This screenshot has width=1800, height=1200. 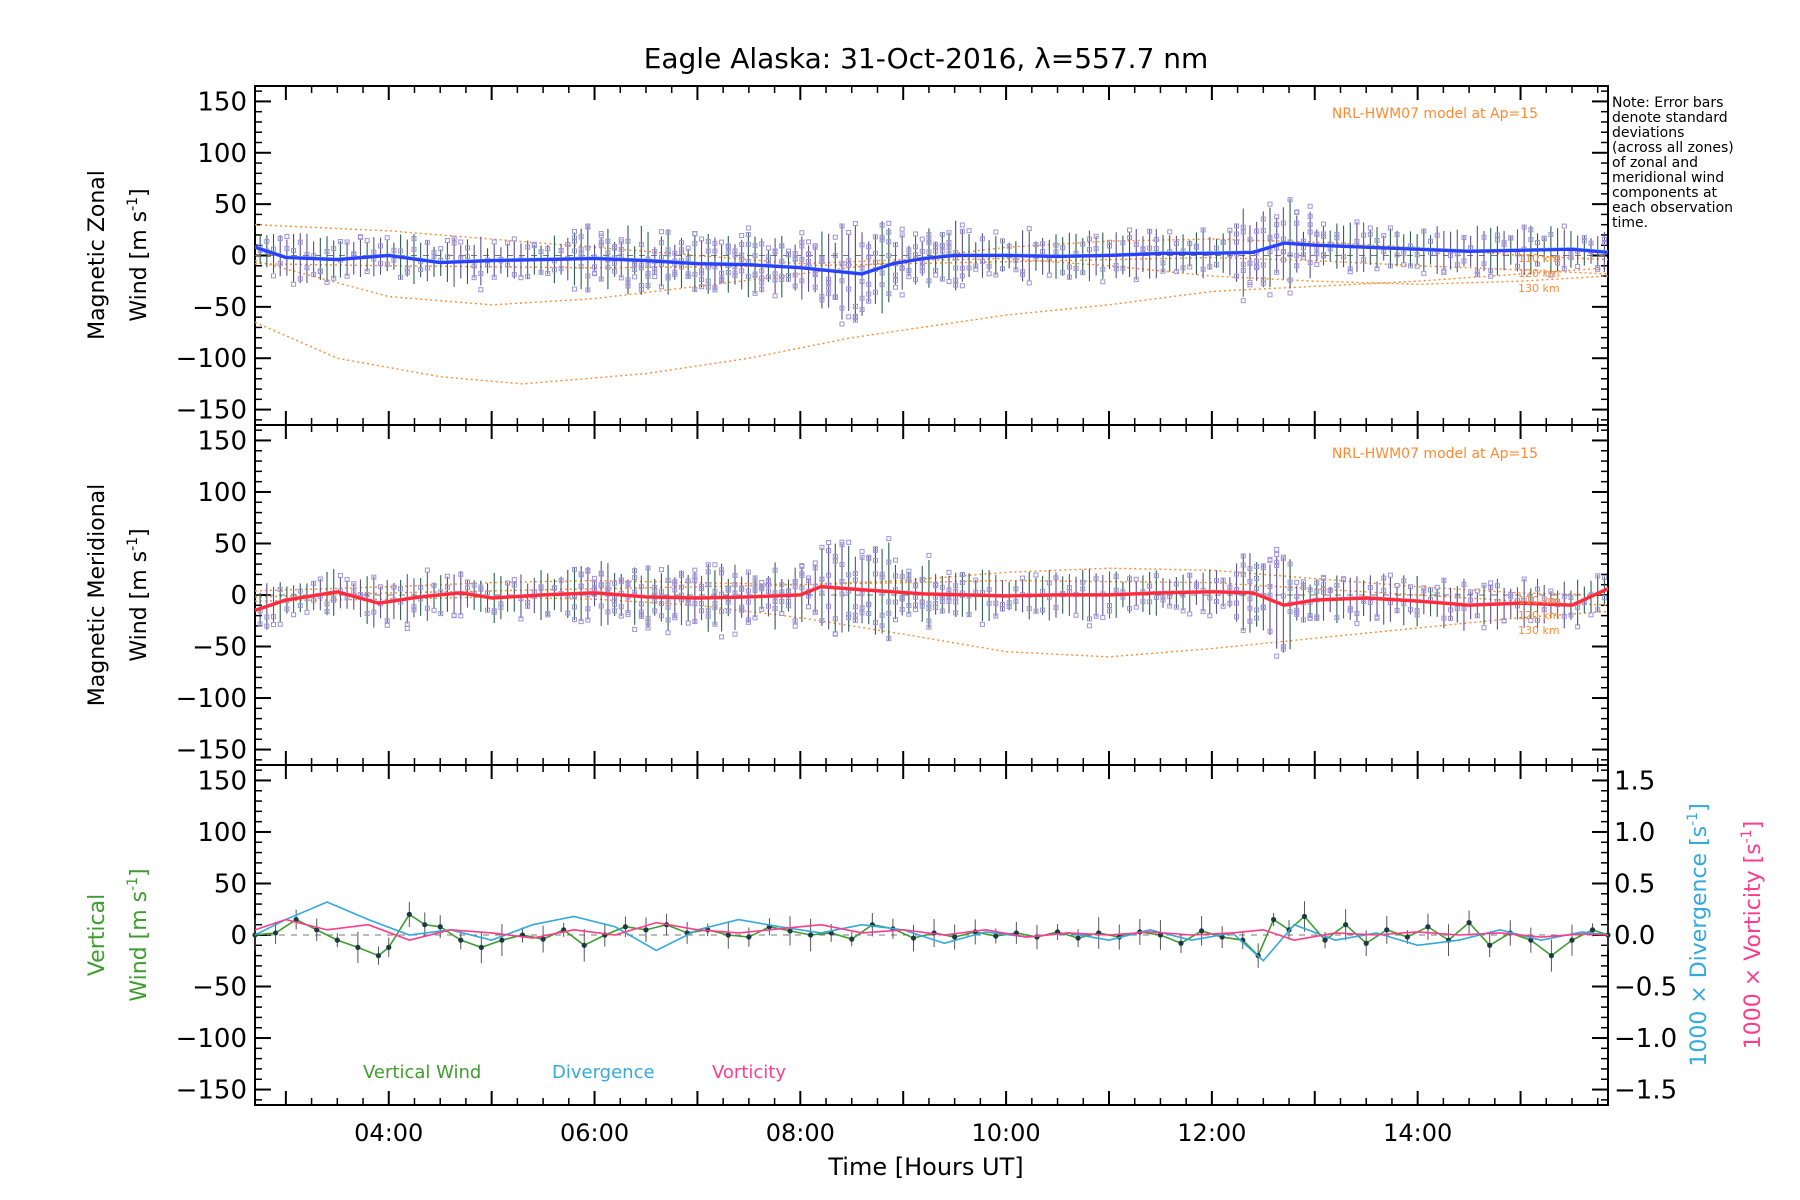 I want to click on y-tick-label: 100, so click(x=222, y=493).